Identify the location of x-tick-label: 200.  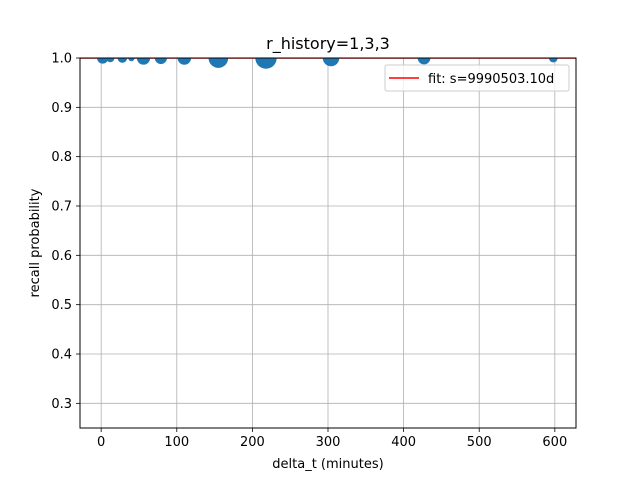
(252, 442).